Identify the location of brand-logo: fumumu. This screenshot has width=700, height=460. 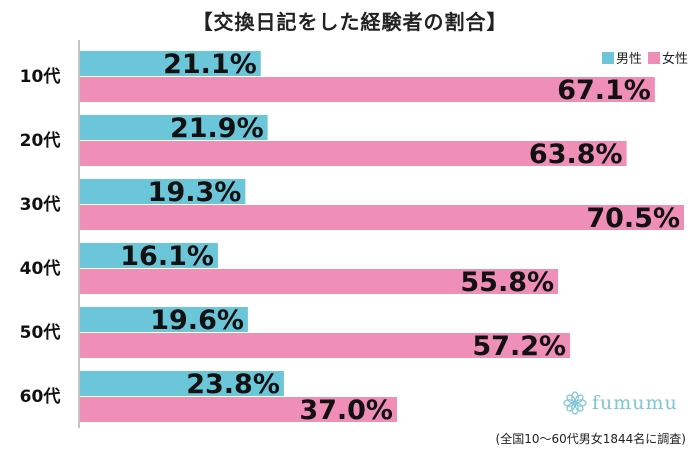
(620, 403).